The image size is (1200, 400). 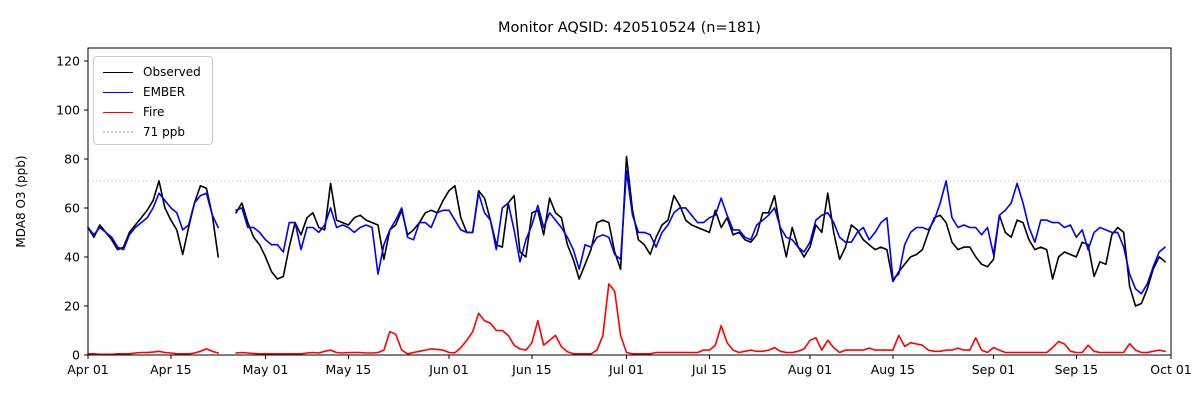 What do you see at coordinates (629, 28) in the screenshot?
I see `chart-title: Monitor AQSID: 420510524 (n=181)` at bounding box center [629, 28].